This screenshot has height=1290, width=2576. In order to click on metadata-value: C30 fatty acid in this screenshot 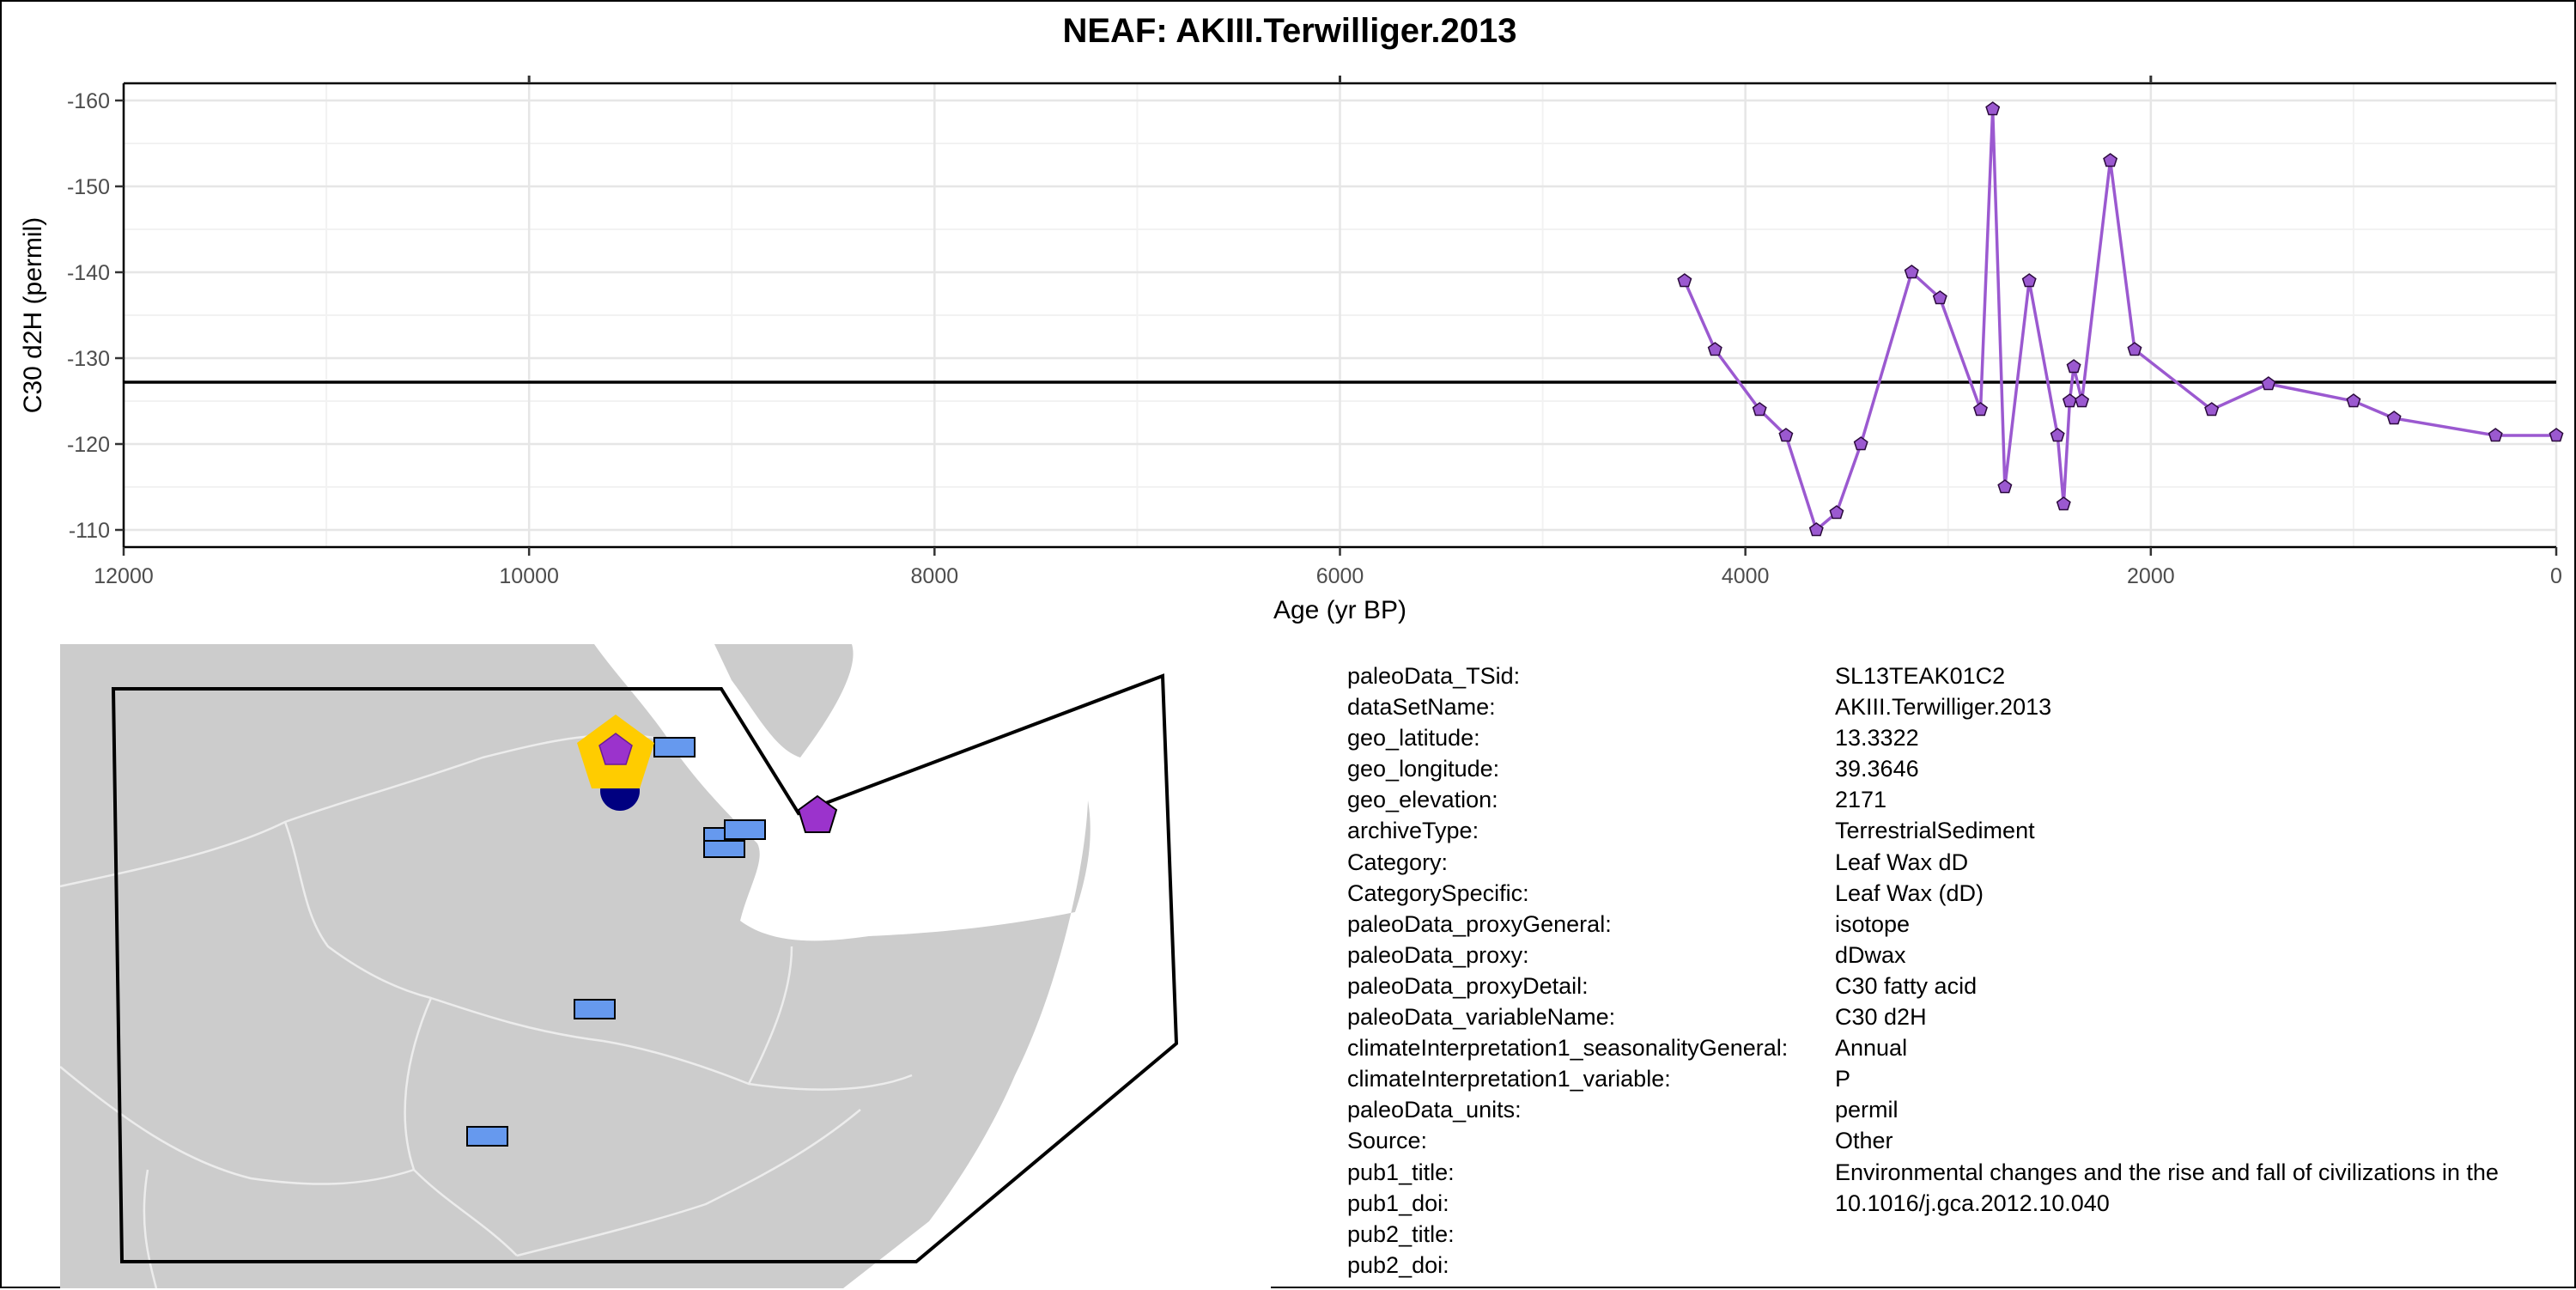, I will do `click(1907, 985)`.